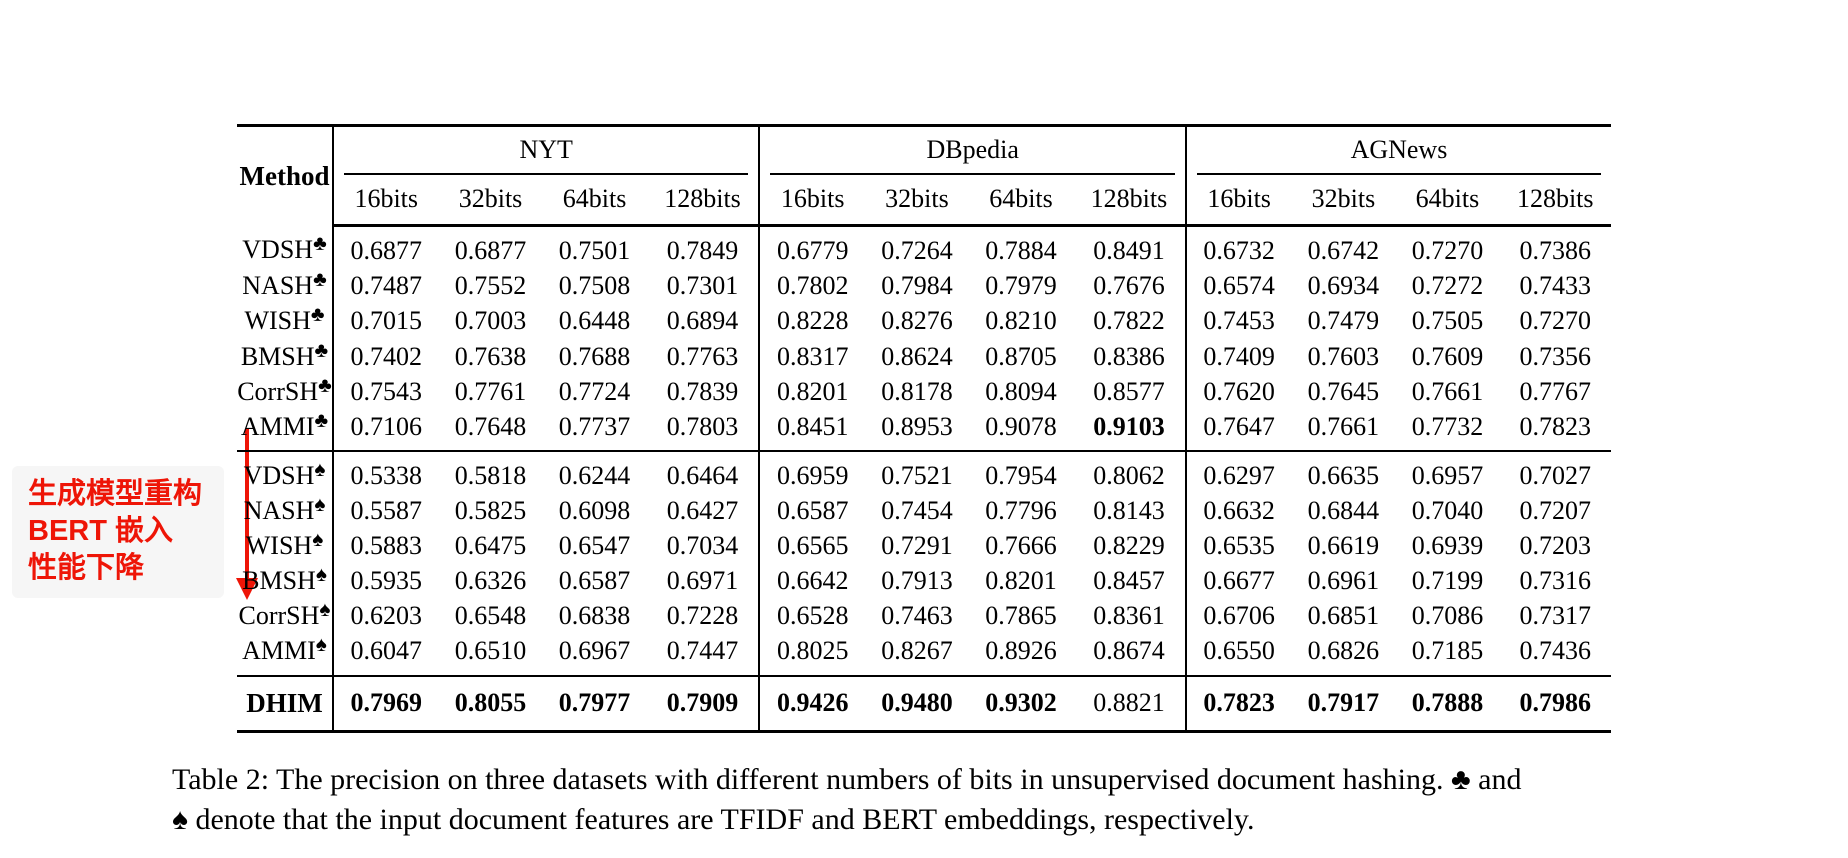 The width and height of the screenshot is (1848, 858). I want to click on group-header-nyt: NYT, so click(545, 150).